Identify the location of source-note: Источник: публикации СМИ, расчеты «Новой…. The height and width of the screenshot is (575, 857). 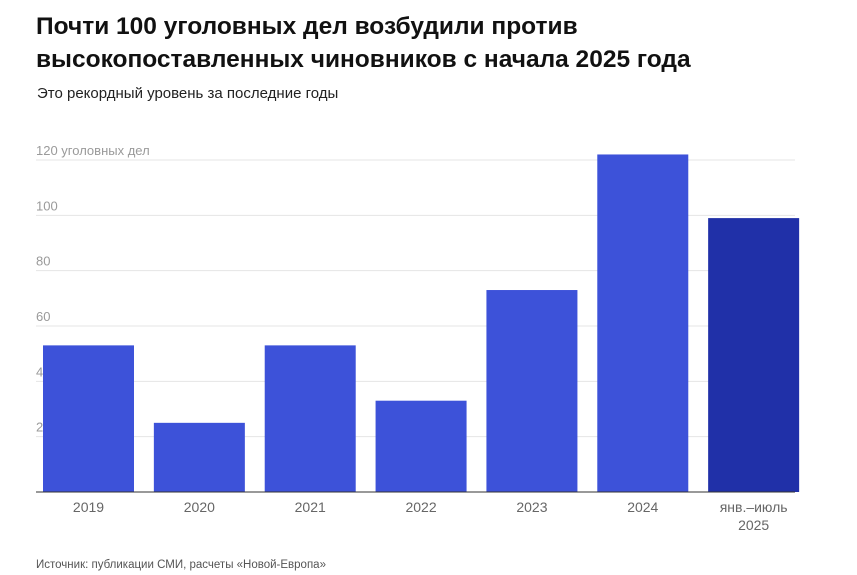
(181, 565).